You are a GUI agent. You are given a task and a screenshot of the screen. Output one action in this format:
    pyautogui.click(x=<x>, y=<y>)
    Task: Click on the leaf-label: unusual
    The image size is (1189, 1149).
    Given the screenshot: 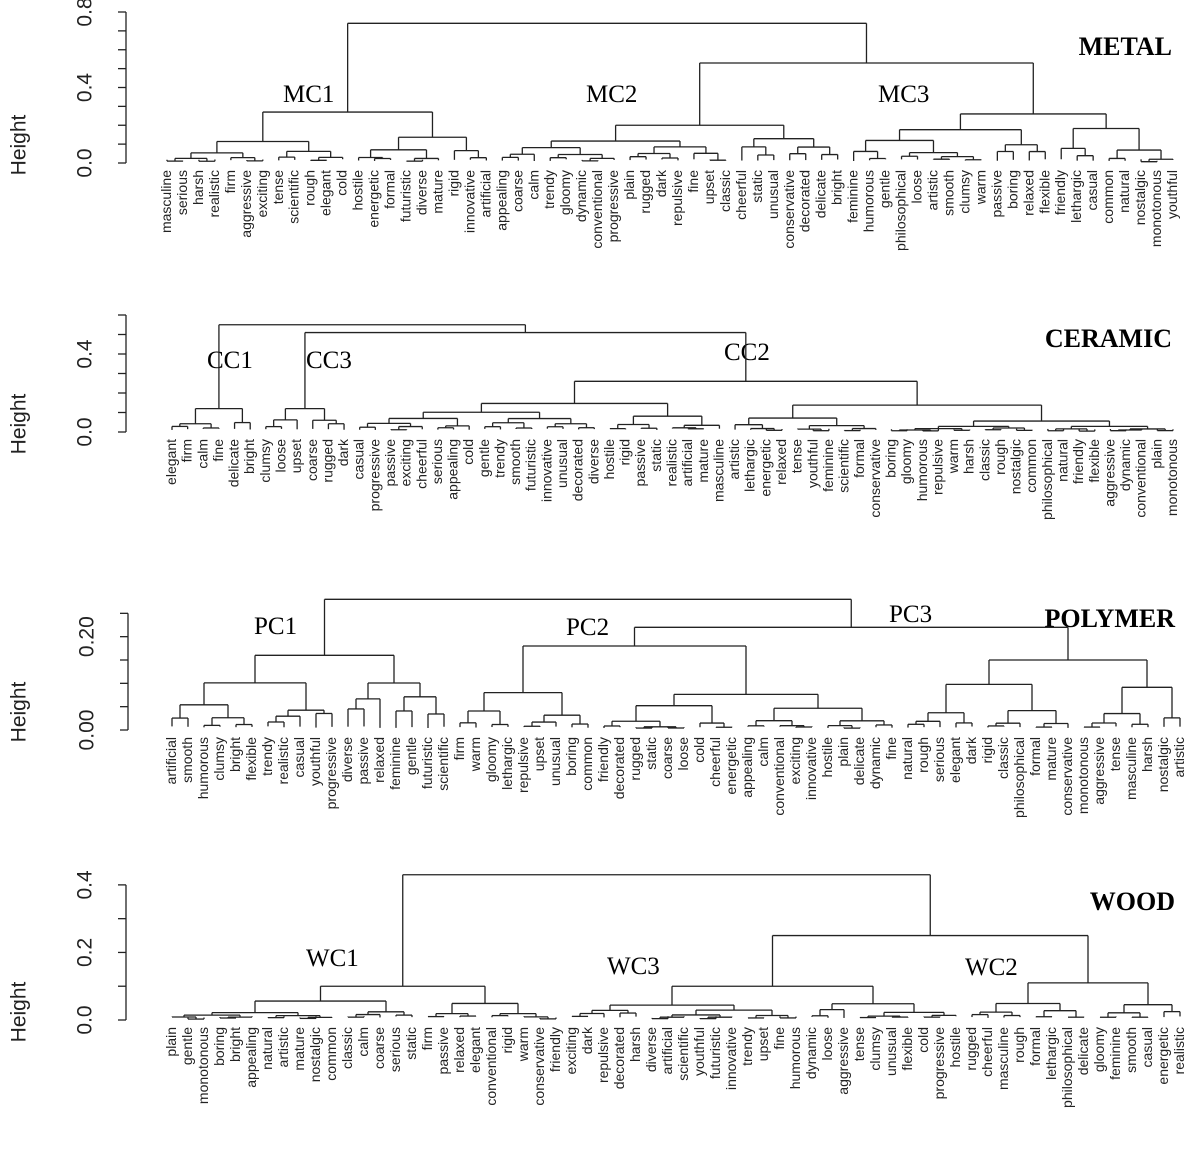 What is the action you would take?
    pyautogui.click(x=562, y=463)
    